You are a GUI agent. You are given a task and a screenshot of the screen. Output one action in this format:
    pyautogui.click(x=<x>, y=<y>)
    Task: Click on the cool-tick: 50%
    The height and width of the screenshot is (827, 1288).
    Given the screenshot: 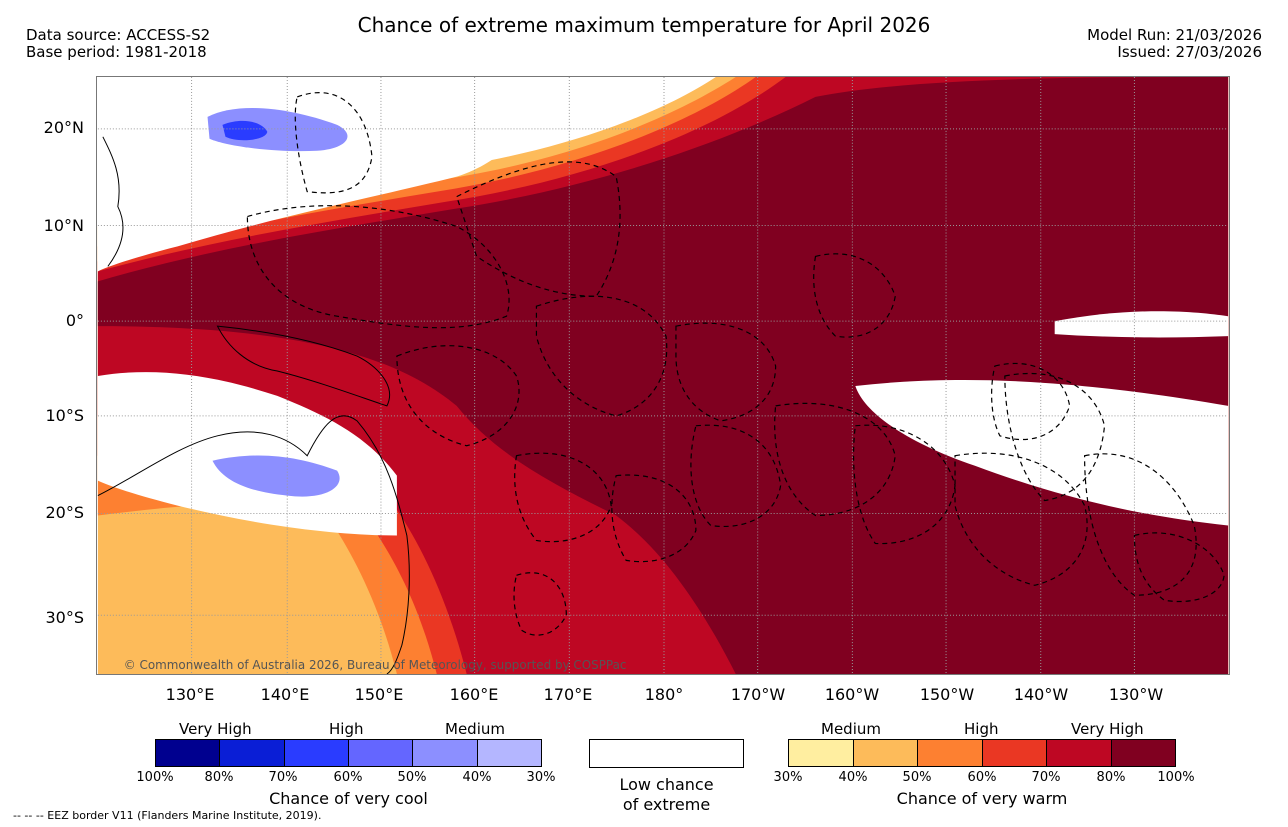 What is the action you would take?
    pyautogui.click(x=412, y=777)
    